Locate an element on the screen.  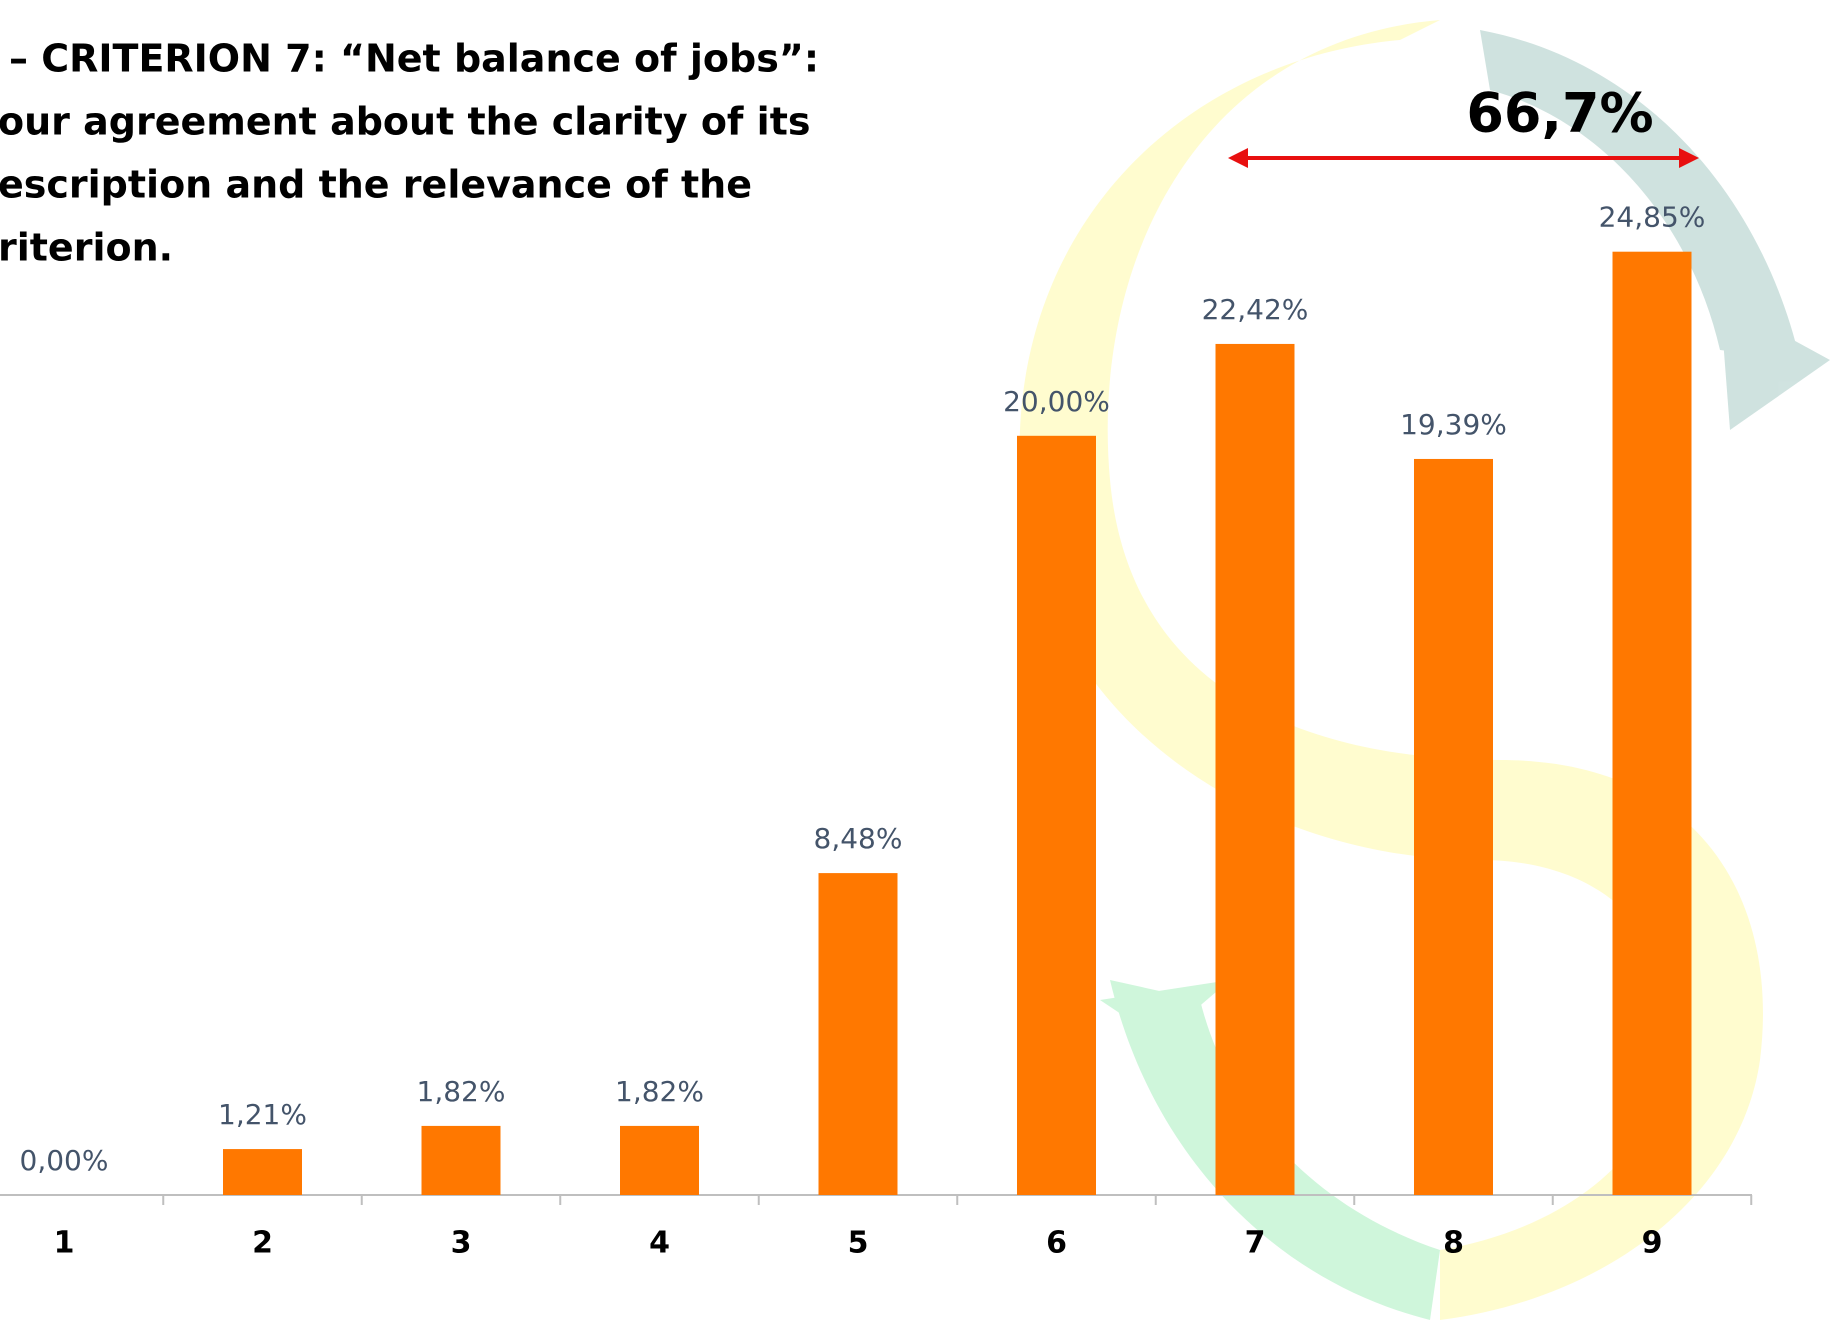
x-tick-label: 7 is located at coordinates (1255, 1243).